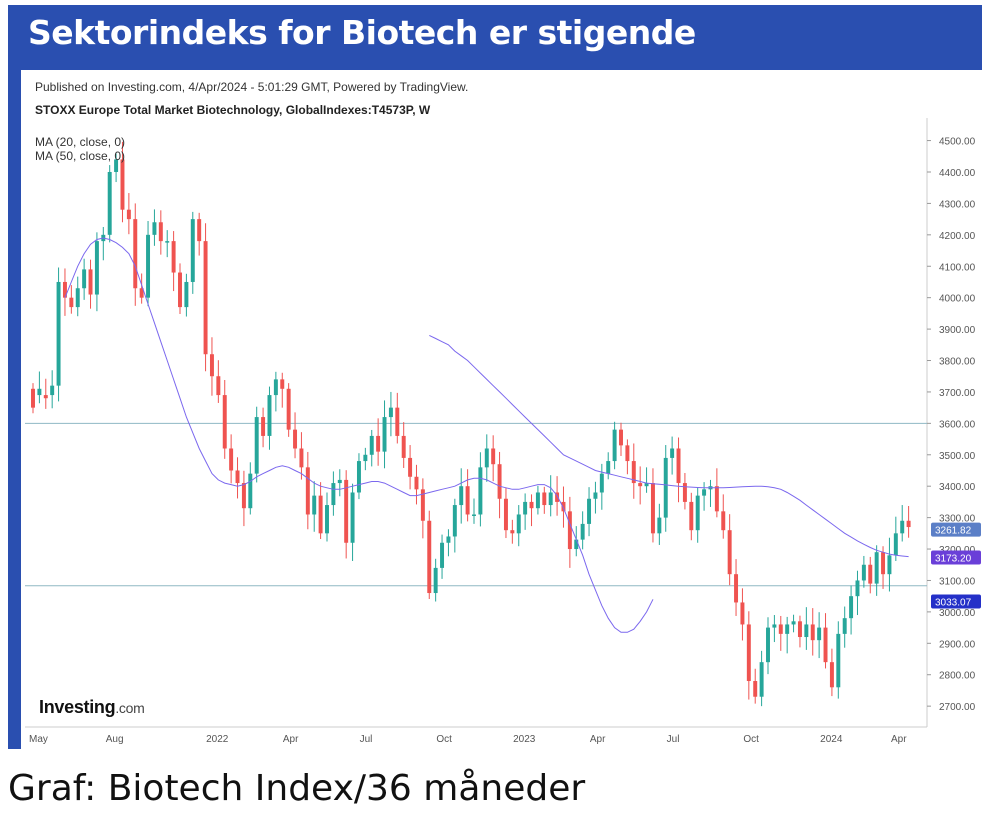 The height and width of the screenshot is (829, 984). What do you see at coordinates (957, 707) in the screenshot?
I see `y-tick-label: 2700.00` at bounding box center [957, 707].